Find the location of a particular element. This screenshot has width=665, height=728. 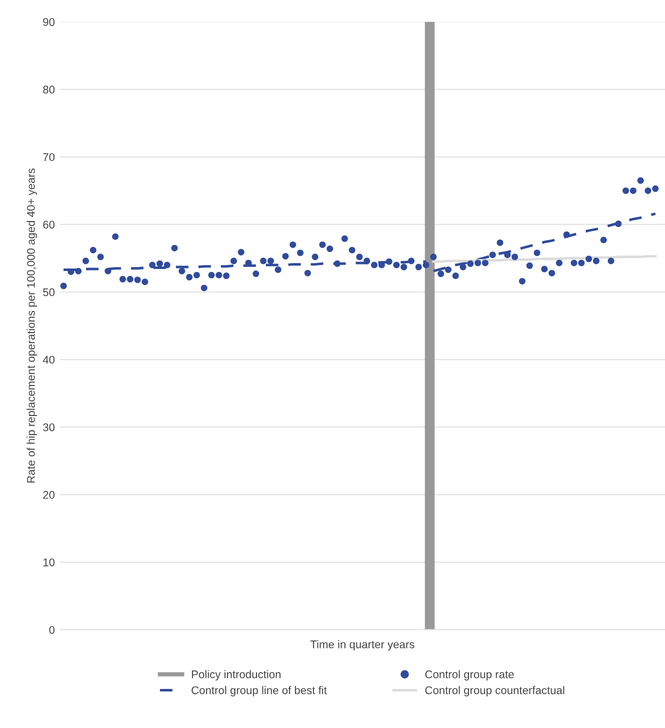

x-axis-title: Time in quarter years is located at coordinates (362, 645).